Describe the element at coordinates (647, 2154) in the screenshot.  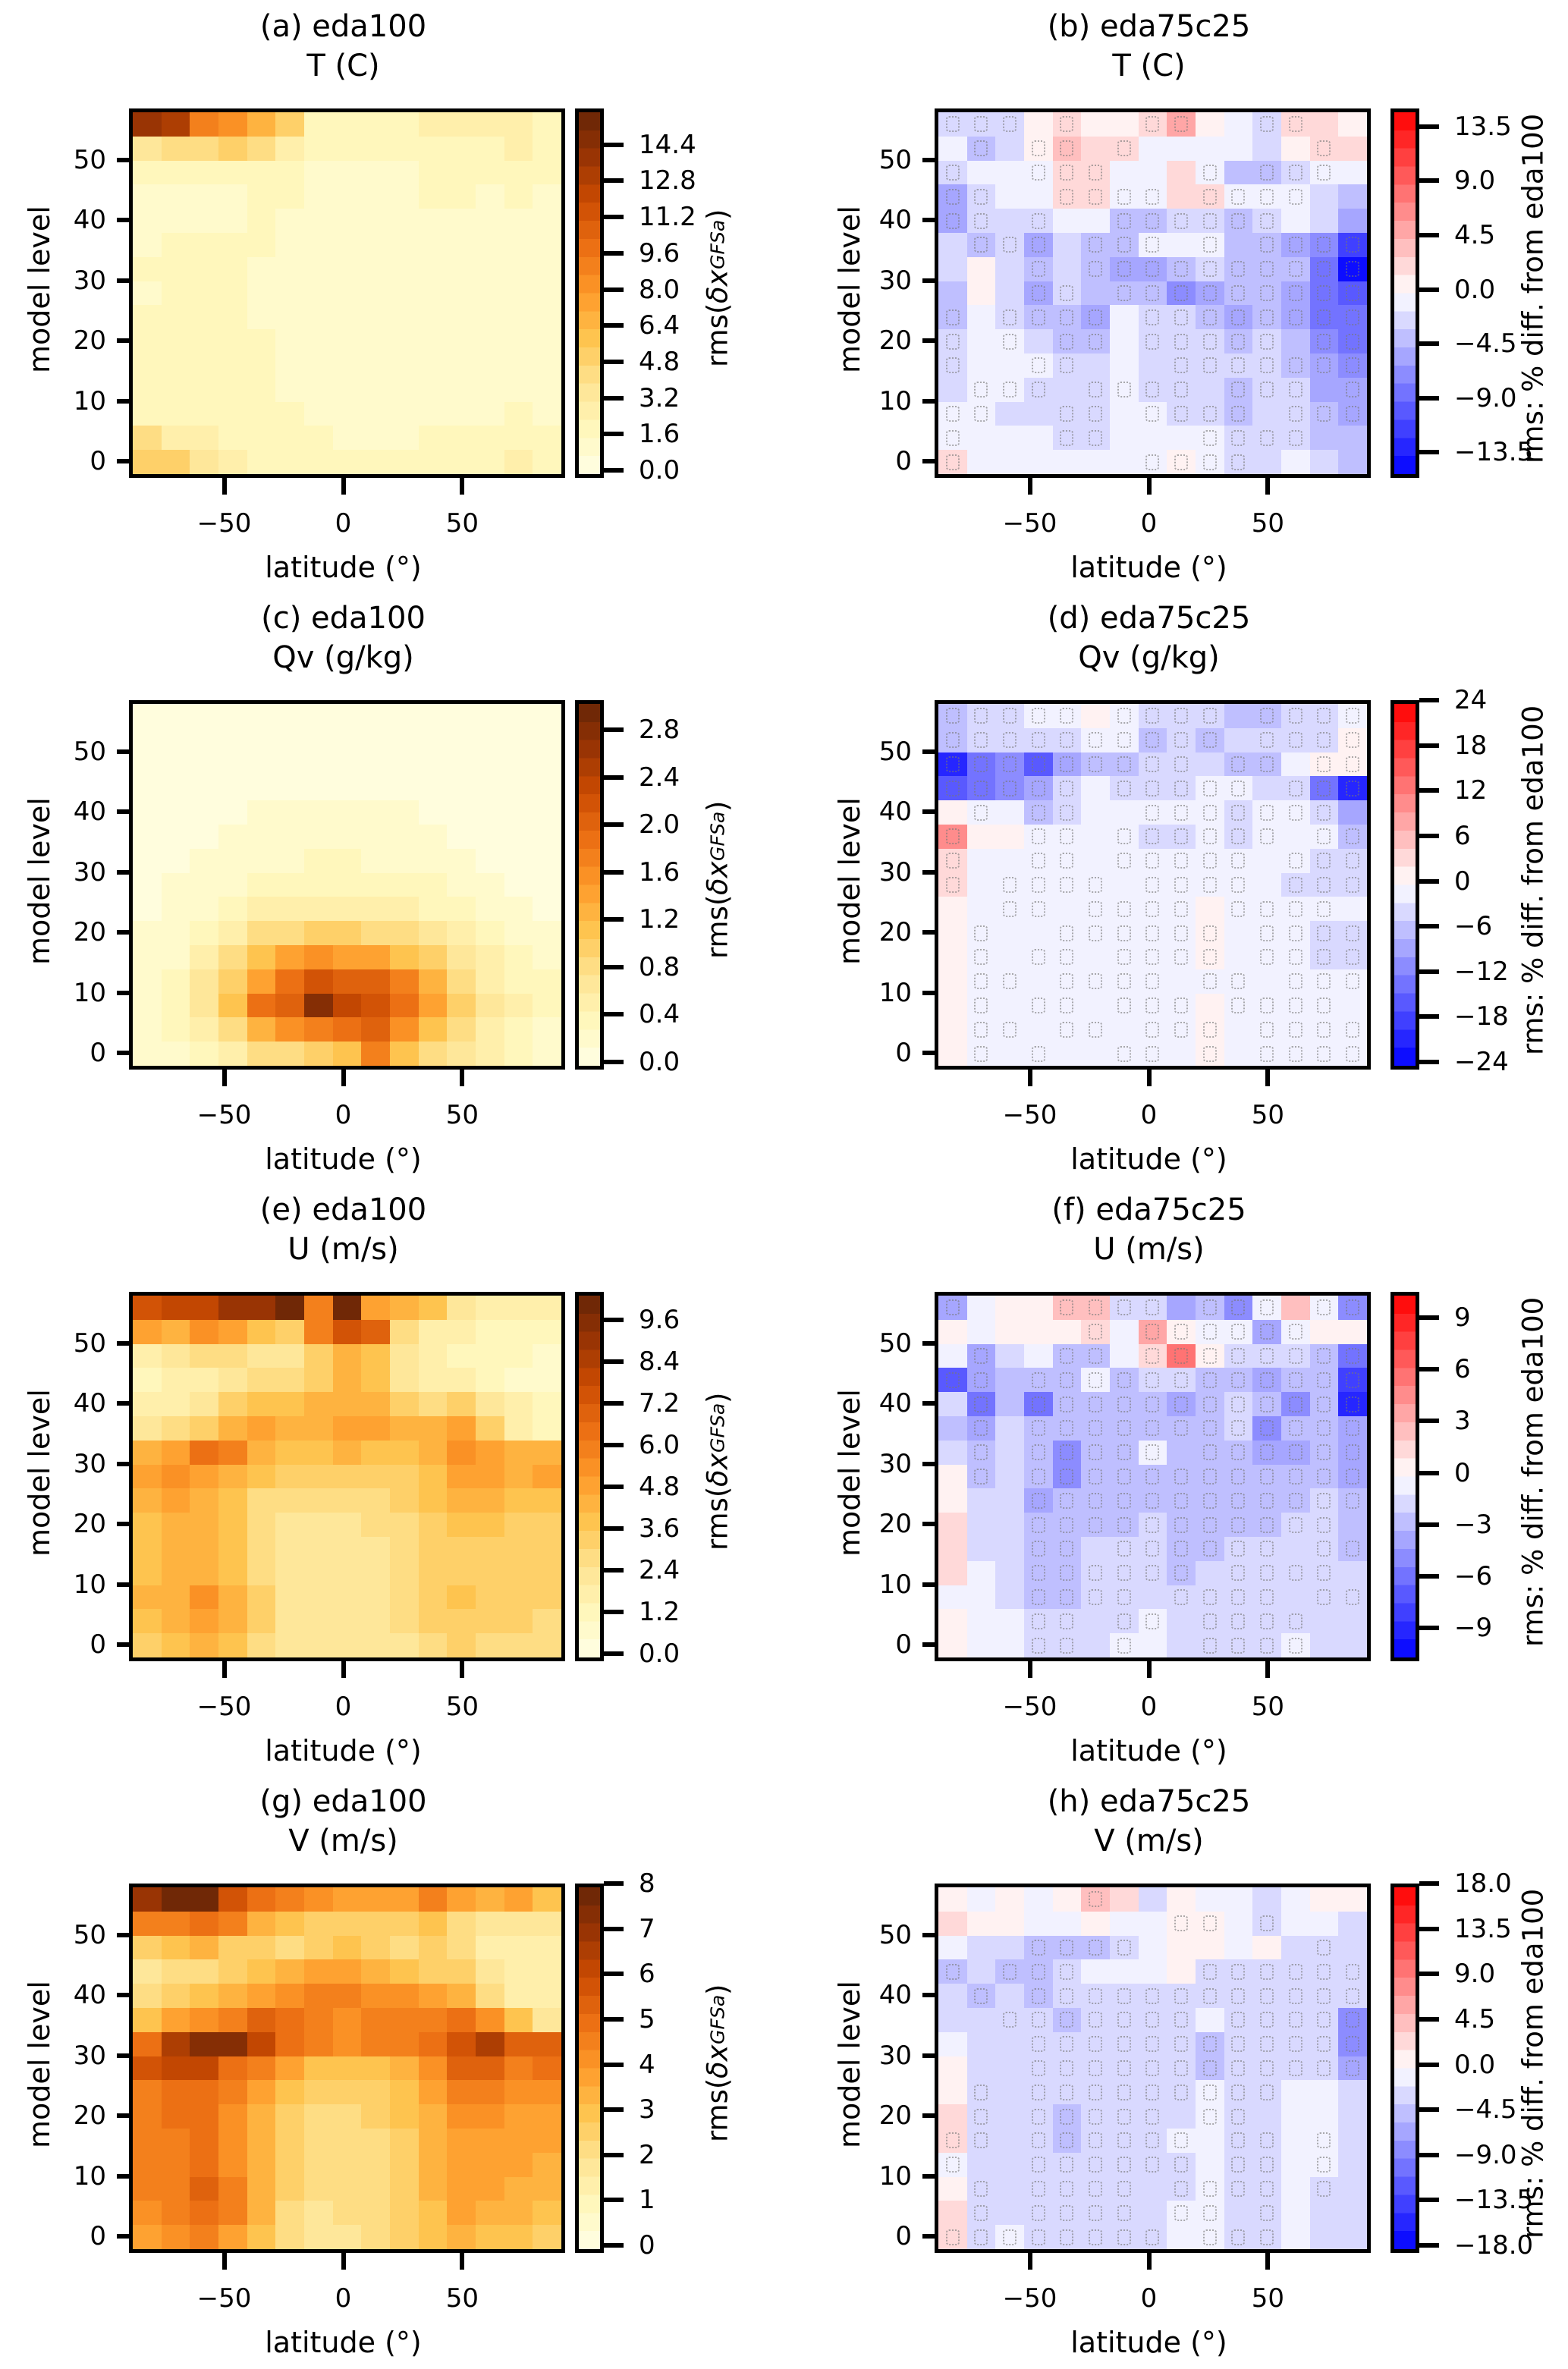
I see `colorbar-tick-label: 2` at that location.